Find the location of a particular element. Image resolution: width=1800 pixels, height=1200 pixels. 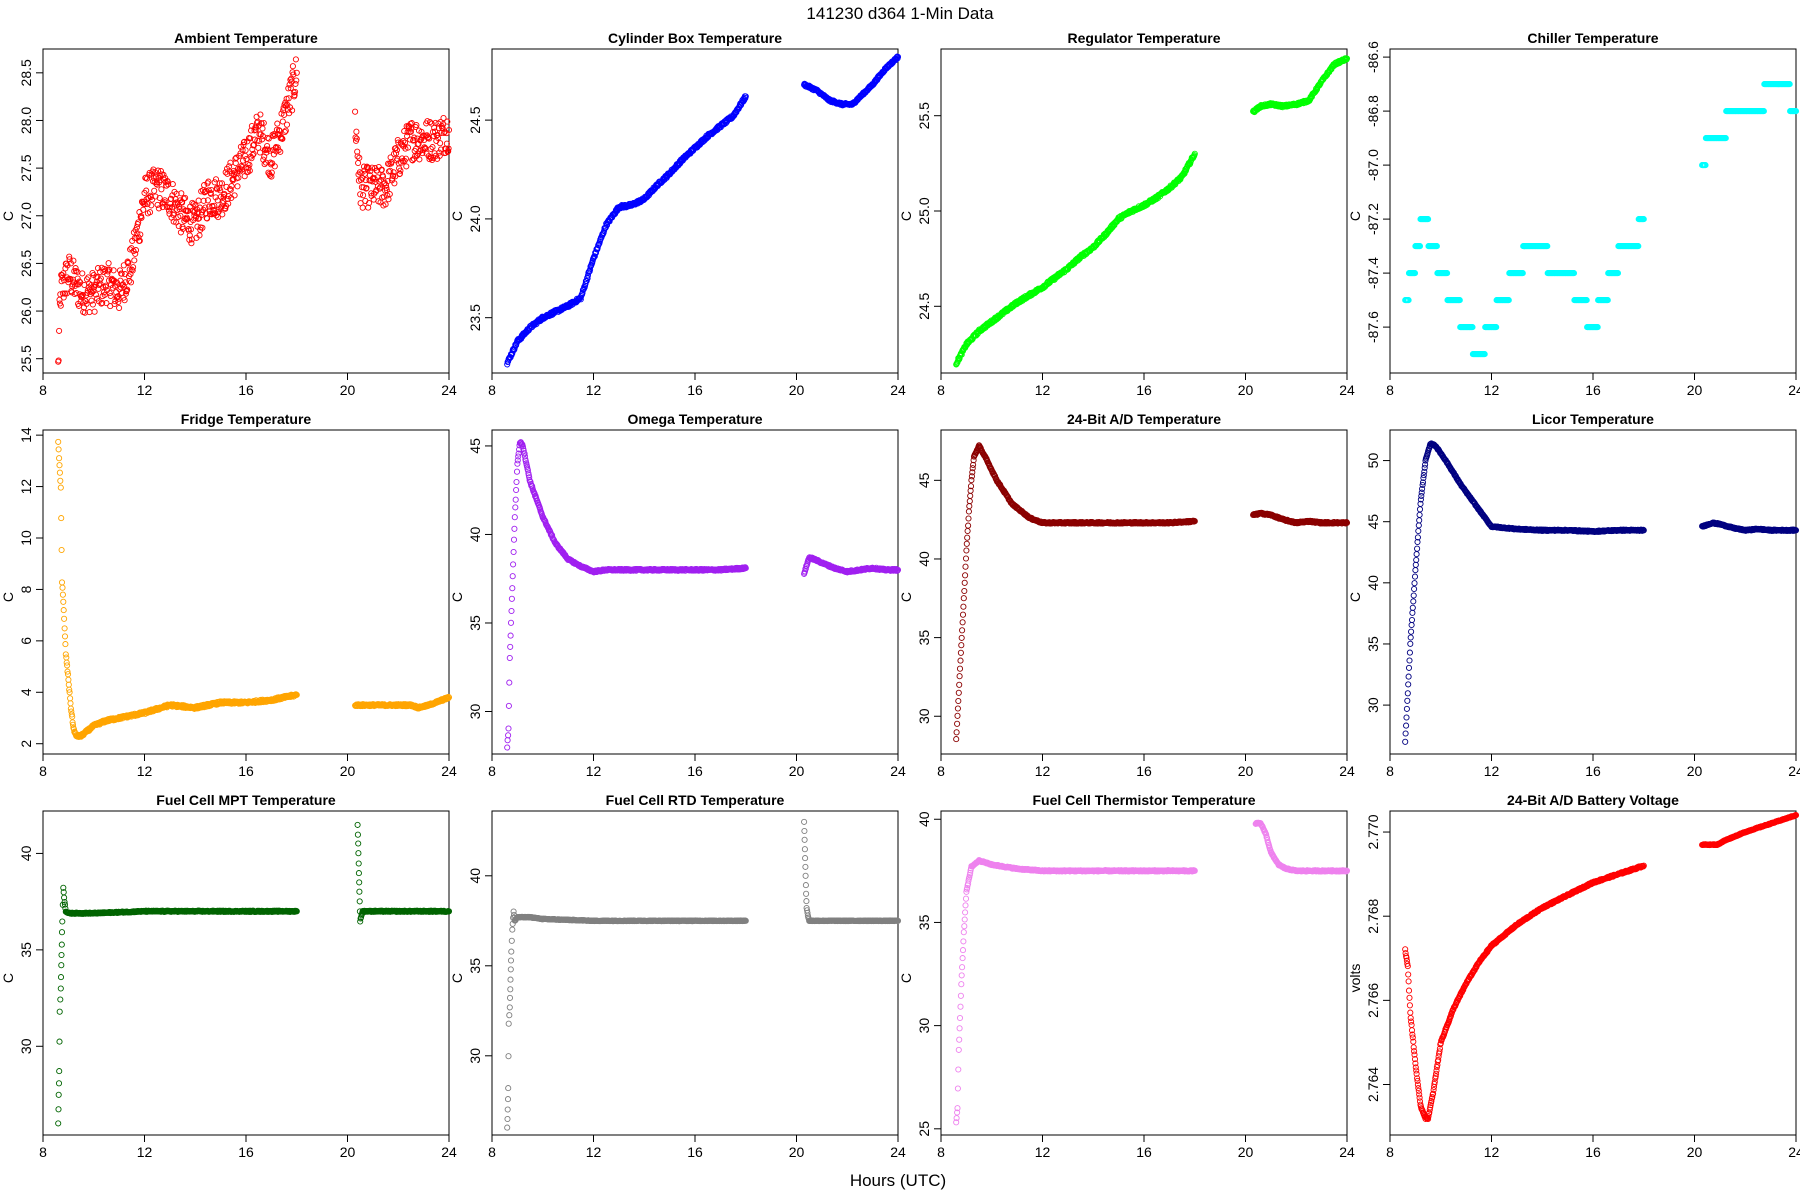

y-tick-label: -87.0 is located at coordinates (1373, 165).